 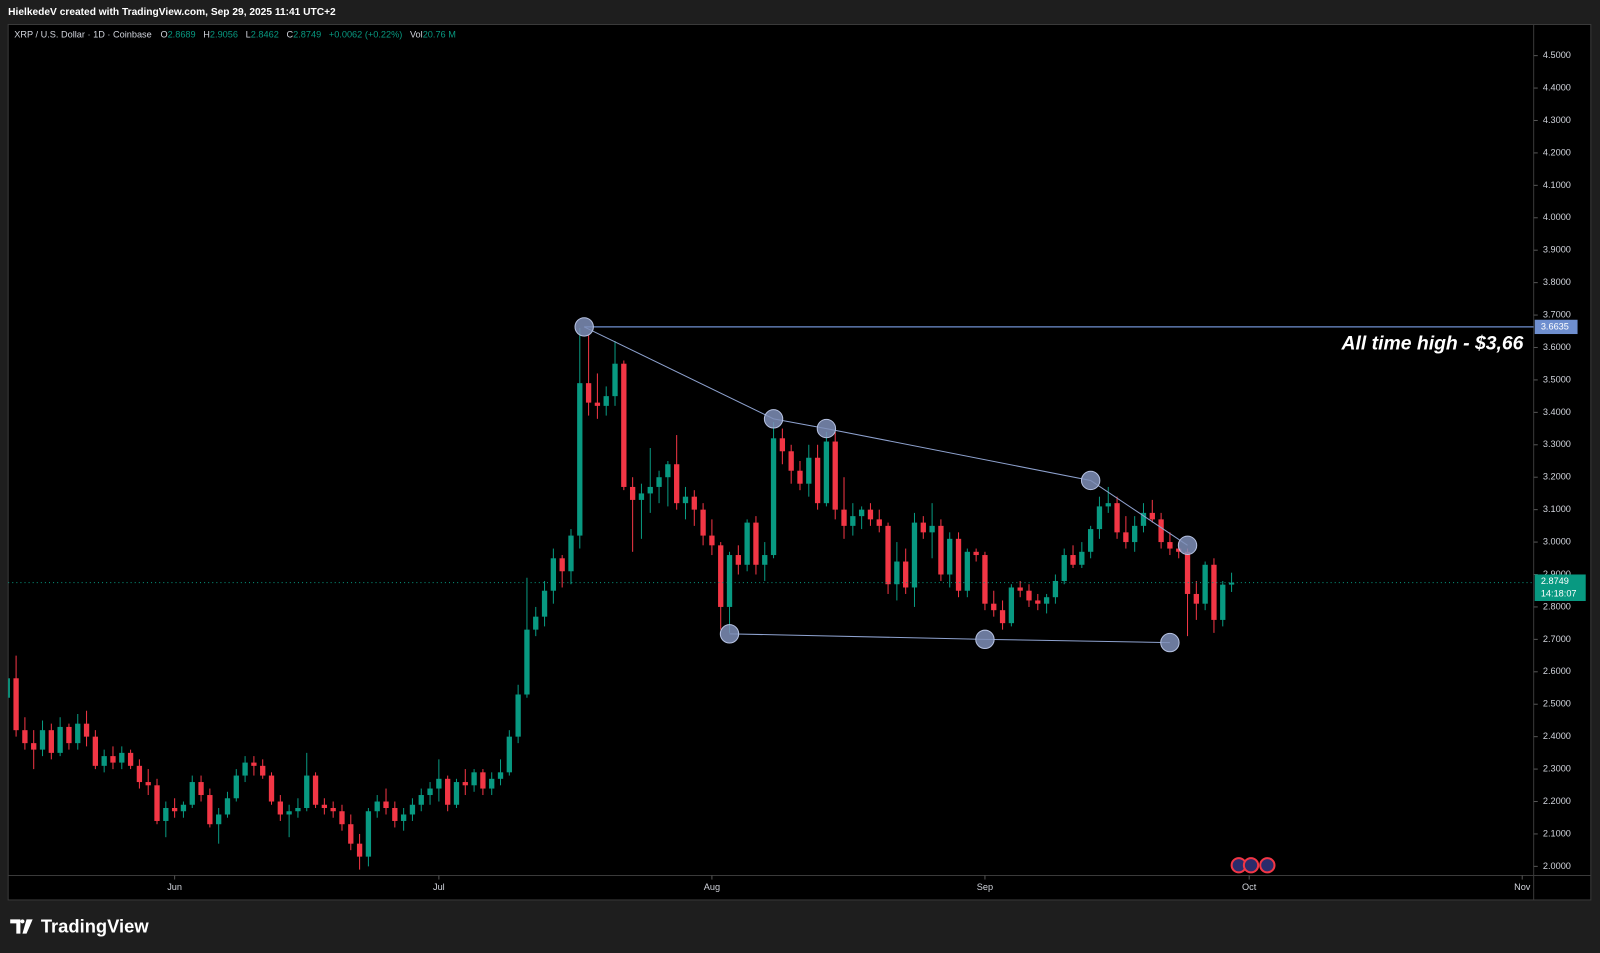 I want to click on legend-label: H, so click(x=206, y=35).